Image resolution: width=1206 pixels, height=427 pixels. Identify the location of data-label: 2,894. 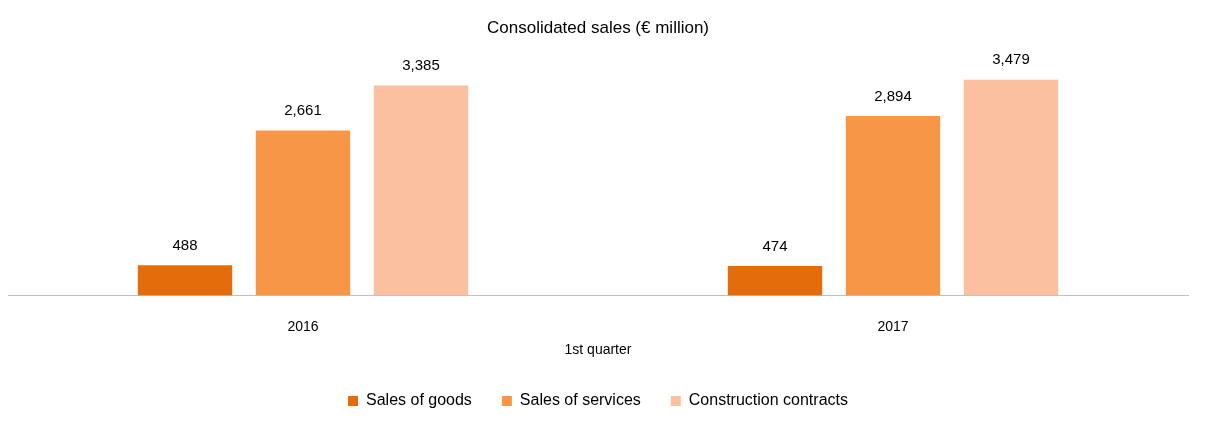
(893, 95).